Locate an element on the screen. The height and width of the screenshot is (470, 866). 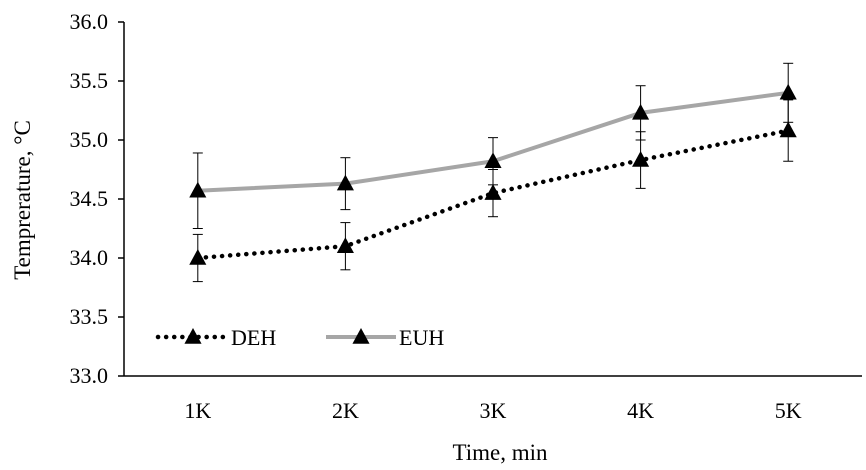
y-tick-label: 35.5 is located at coordinates (89, 80).